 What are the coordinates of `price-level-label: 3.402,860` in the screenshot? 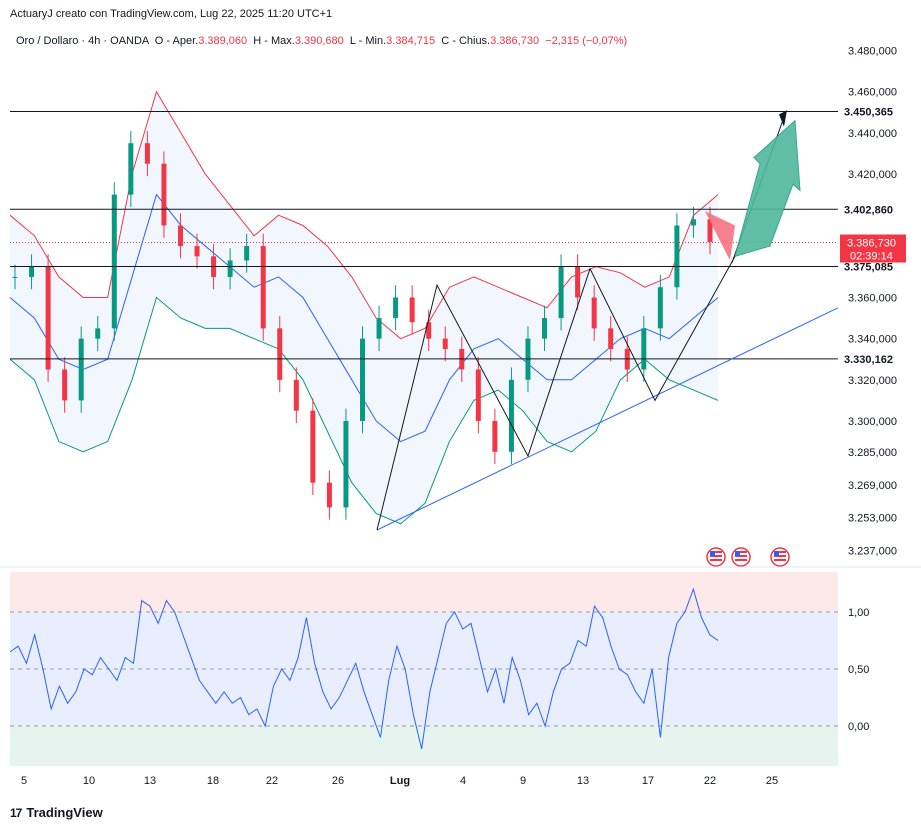 It's located at (868, 210).